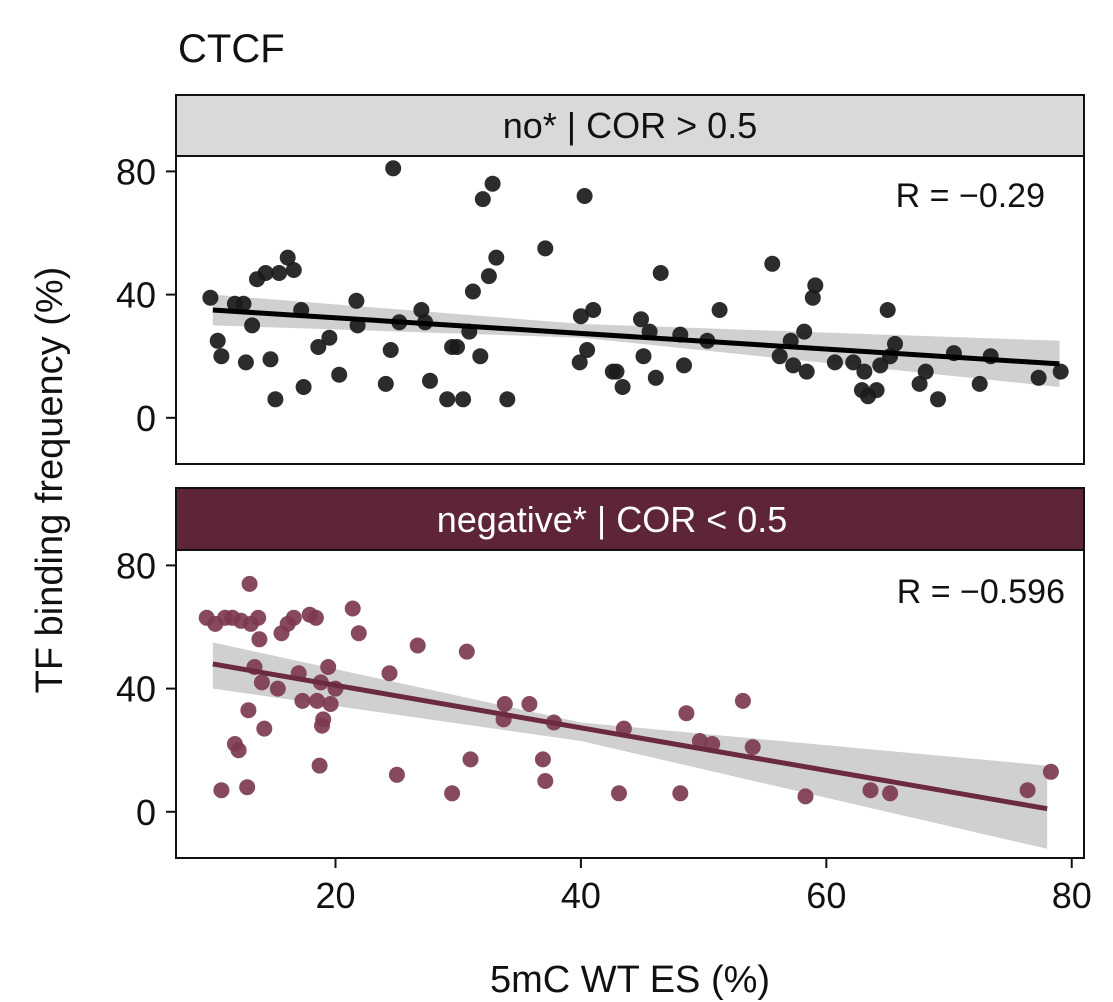  Describe the element at coordinates (703, 887) in the screenshot. I see `x-axis: 20 40 60 80` at that location.